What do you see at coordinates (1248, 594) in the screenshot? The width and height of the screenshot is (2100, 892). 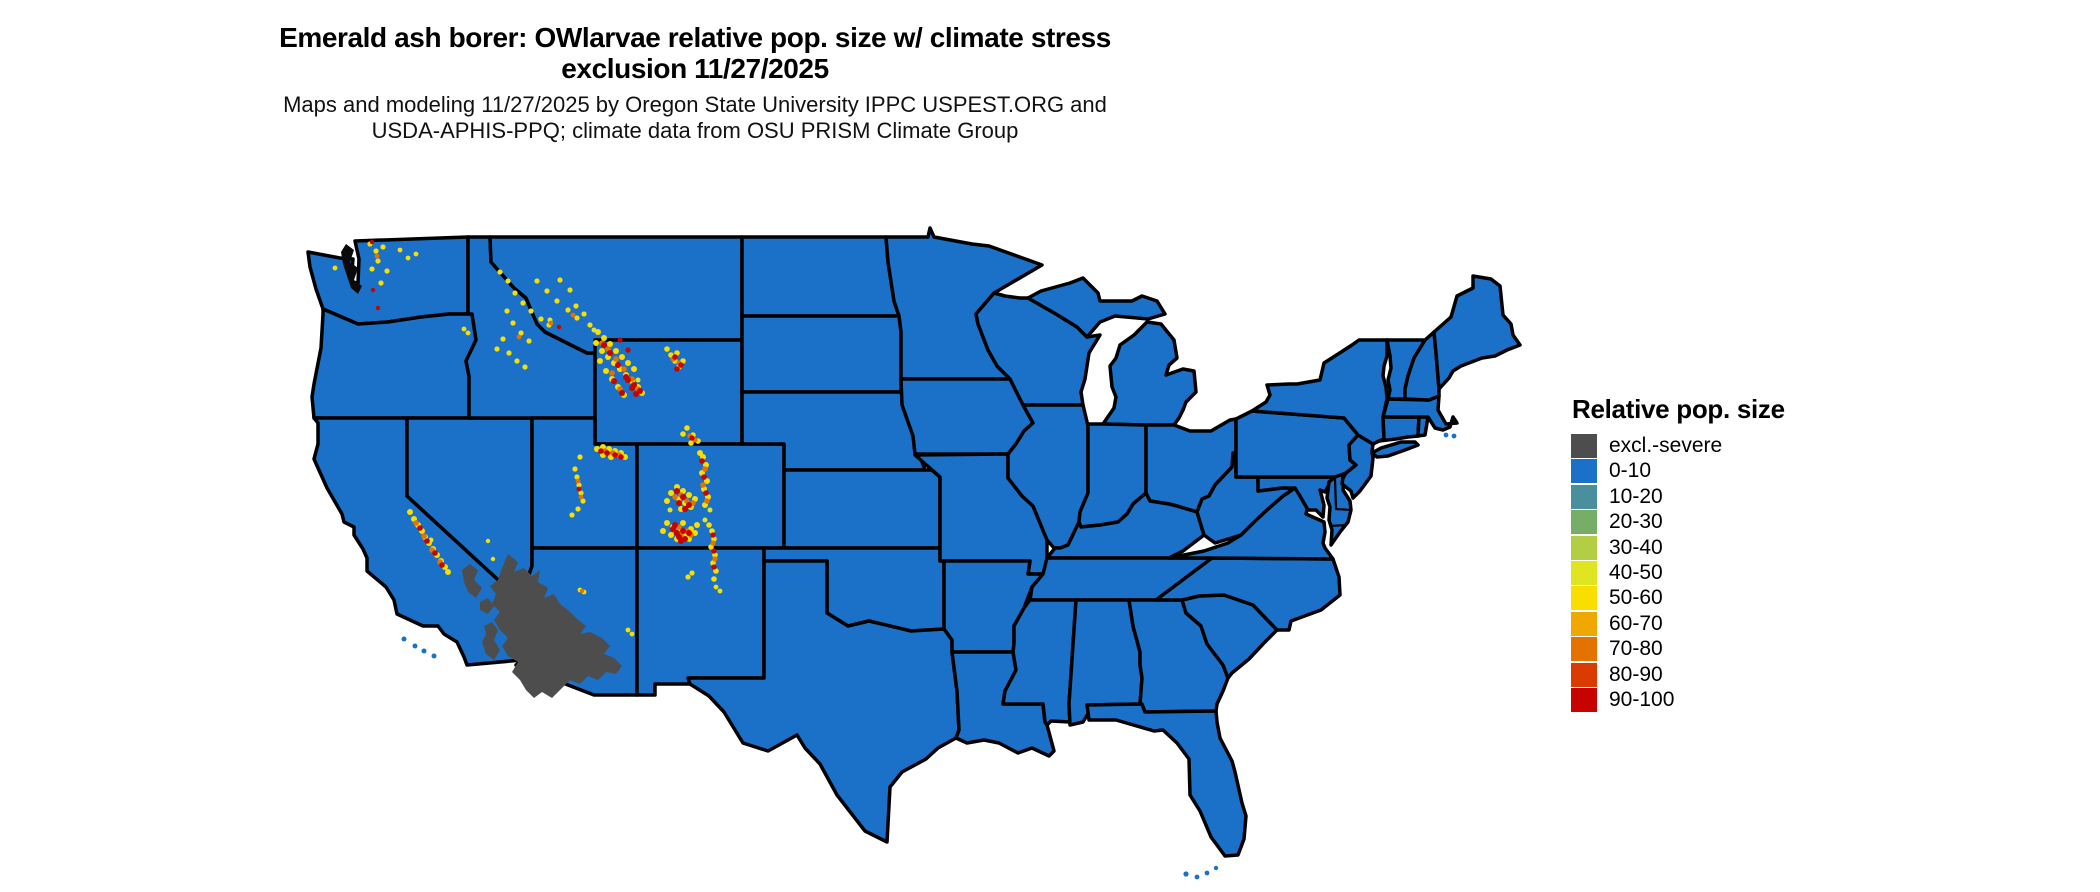 I see `state-north-carolina` at bounding box center [1248, 594].